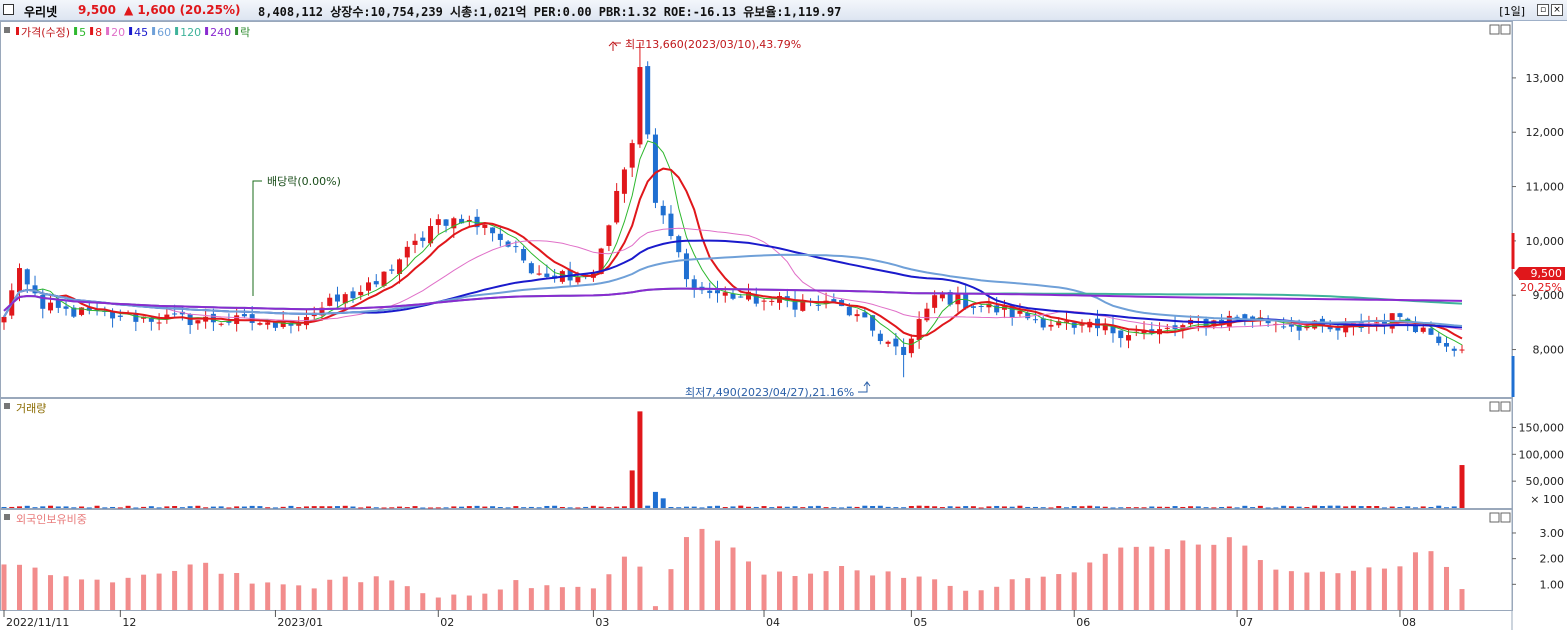  Describe the element at coordinates (864, 387) in the screenshot. I see `low-arrow-icon` at that location.